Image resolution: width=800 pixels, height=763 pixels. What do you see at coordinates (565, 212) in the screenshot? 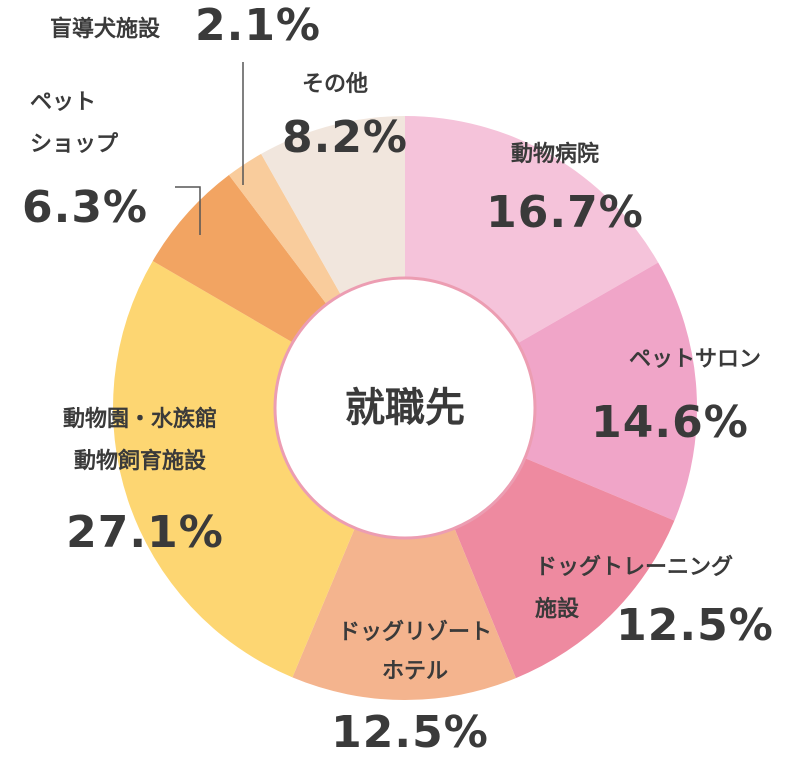
I see `value-label: 16.7%` at bounding box center [565, 212].